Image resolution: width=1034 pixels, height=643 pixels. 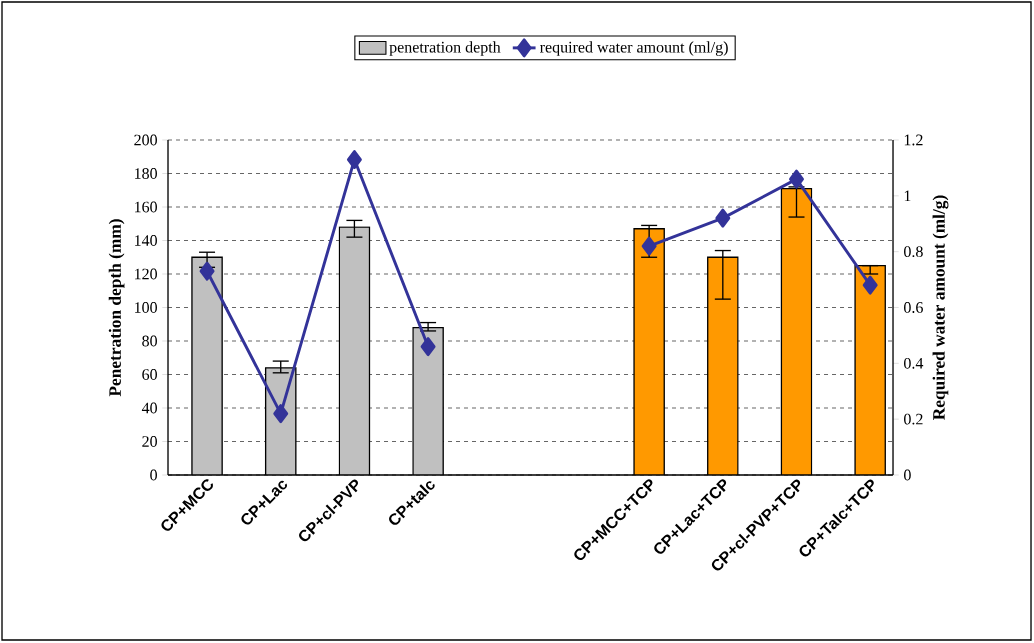 What do you see at coordinates (146, 173) in the screenshot?
I see `y-tick-label: 180` at bounding box center [146, 173].